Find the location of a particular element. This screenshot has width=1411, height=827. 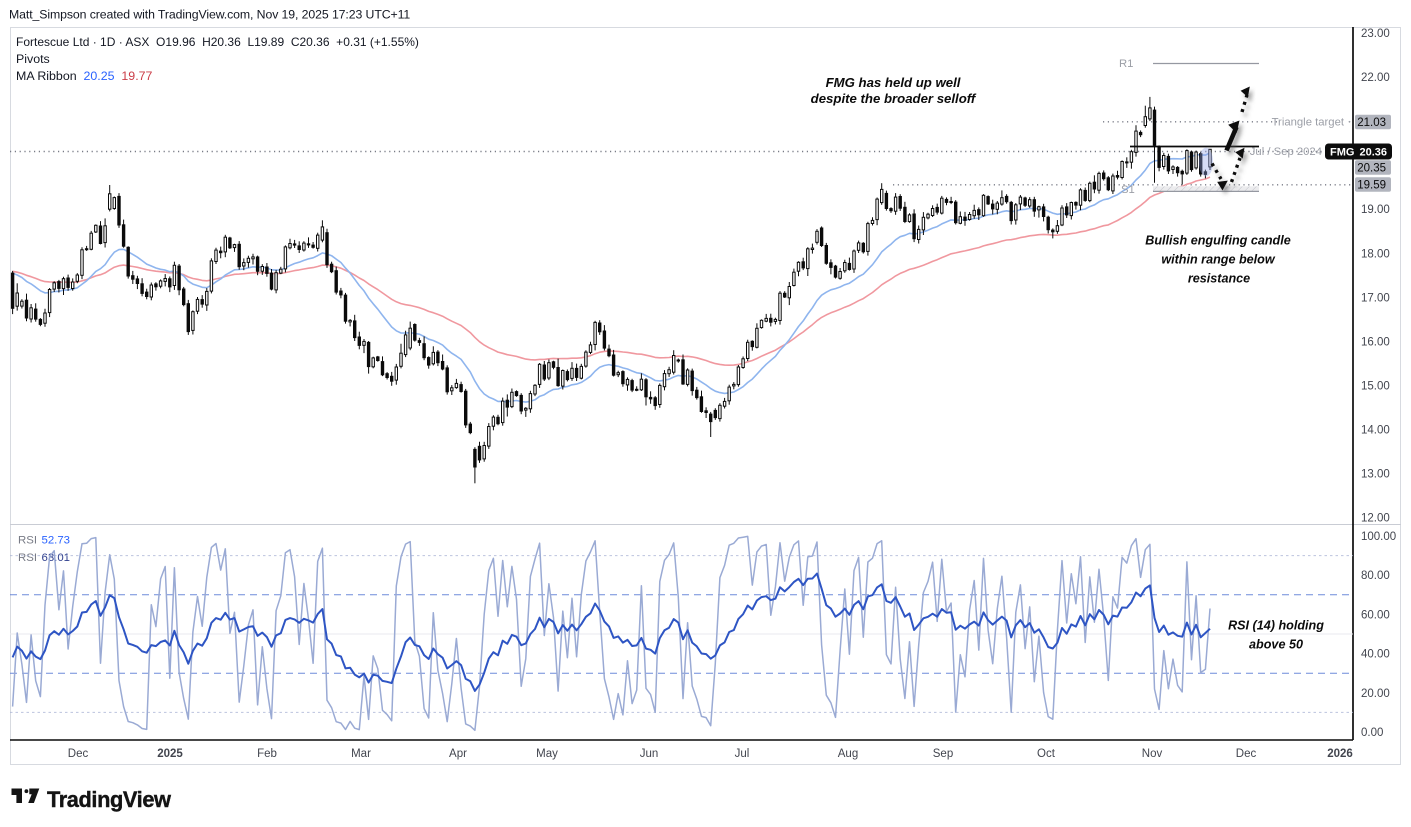

svg-text: Nov is located at coordinates (1152, 754).